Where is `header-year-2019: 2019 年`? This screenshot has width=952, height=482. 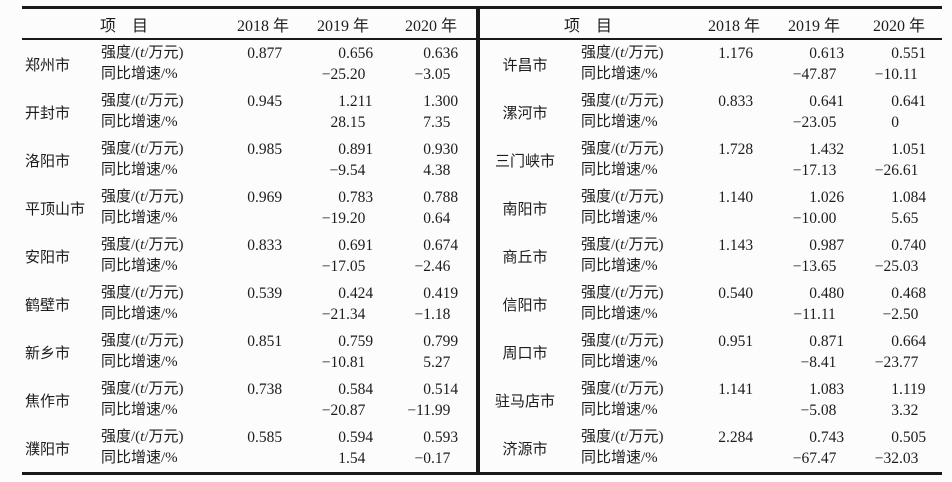
header-year-2019: 2019 年 is located at coordinates (813, 26).